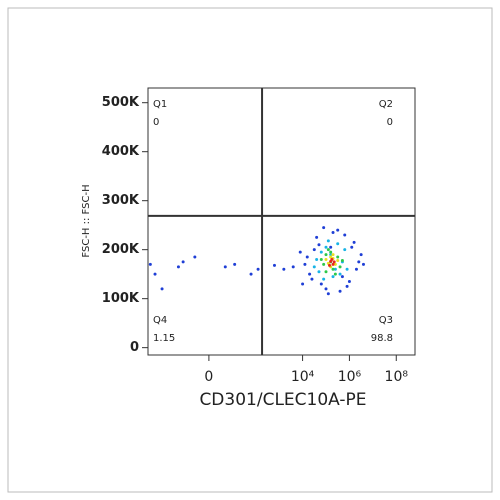  Describe the element at coordinates (282, 400) in the screenshot. I see `x-axis-label: CD301/CLEC10A-PE` at that location.